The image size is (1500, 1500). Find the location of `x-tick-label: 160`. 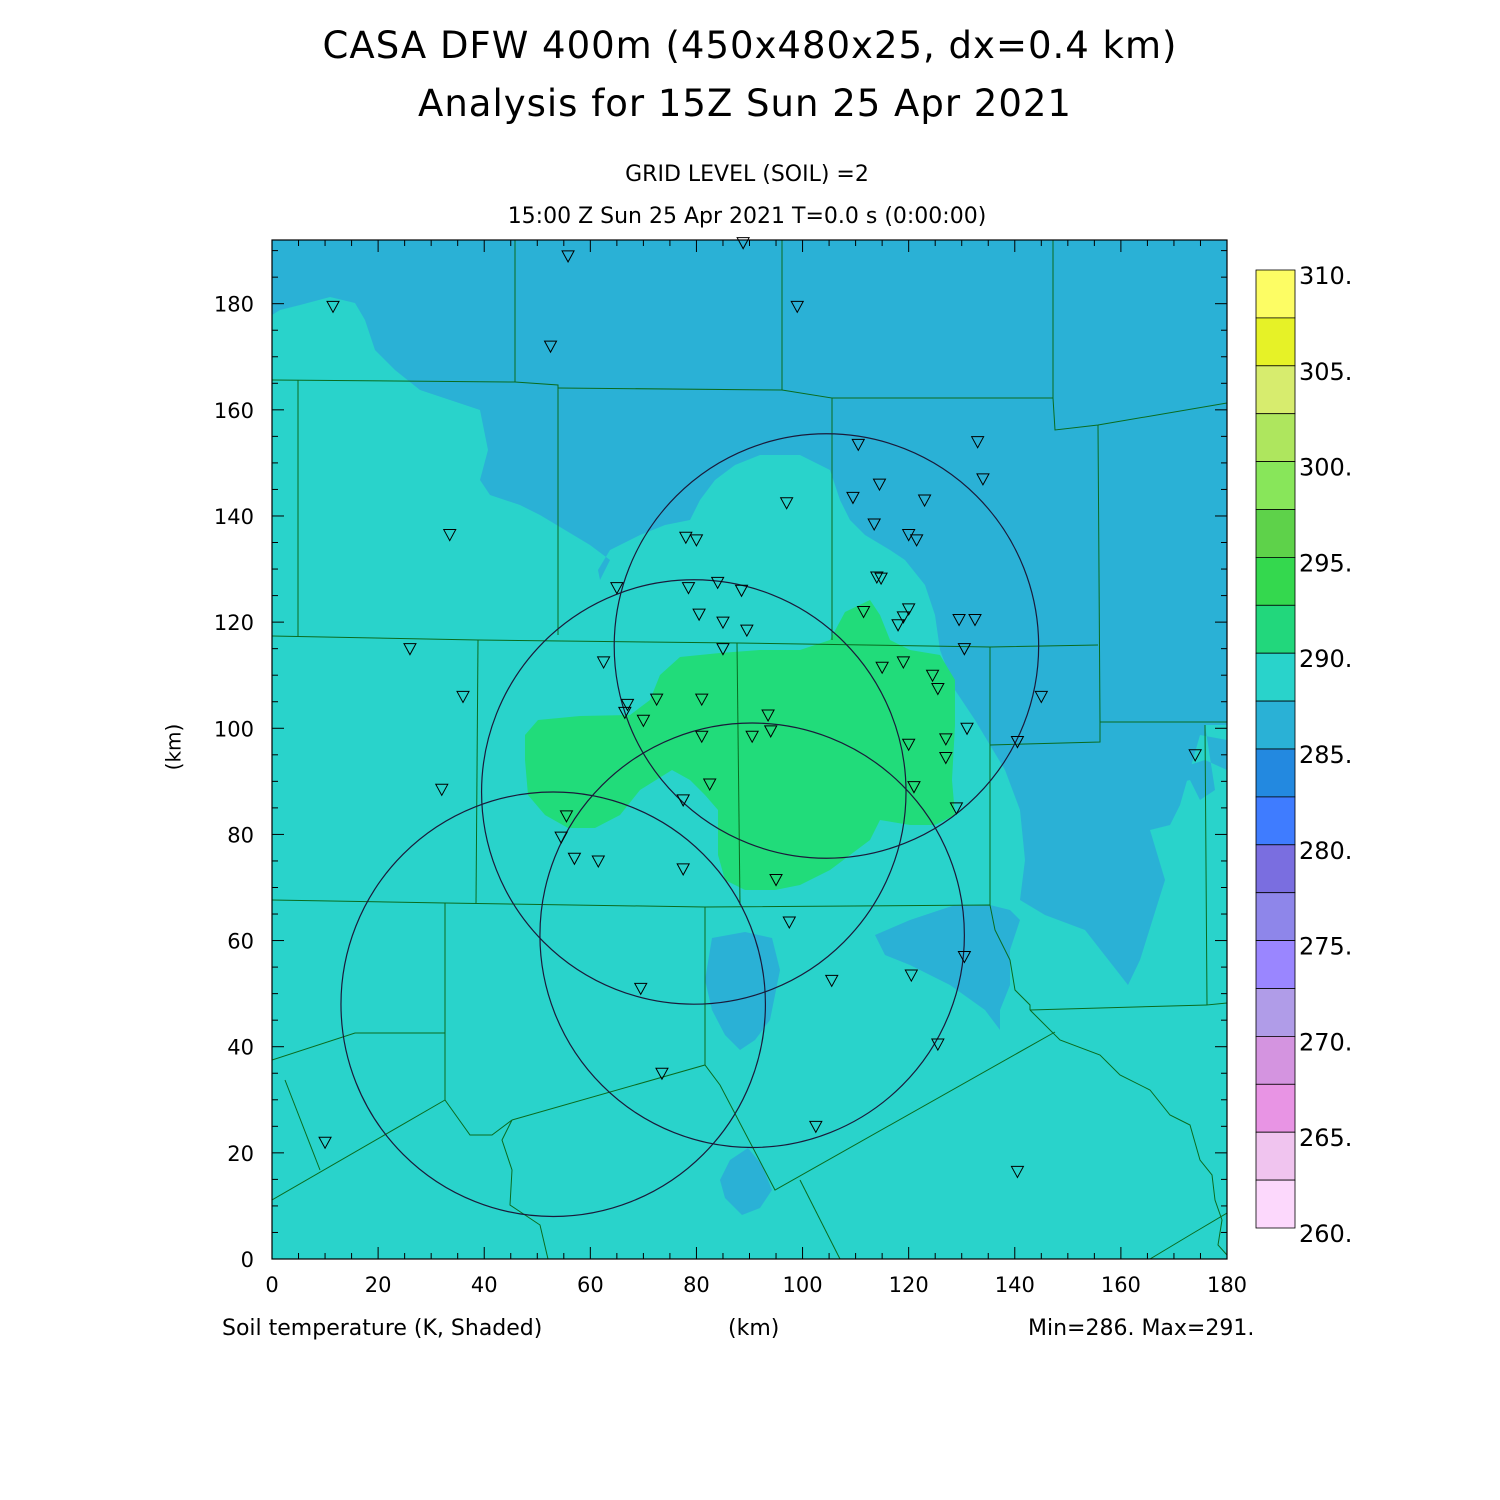

x-tick-label: 160 is located at coordinates (1121, 1285).